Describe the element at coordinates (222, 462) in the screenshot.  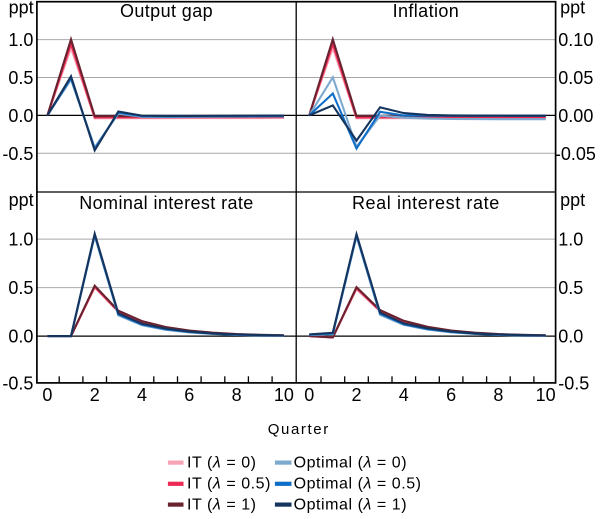
I see `svg-text: IT (λ = 0)` at that location.